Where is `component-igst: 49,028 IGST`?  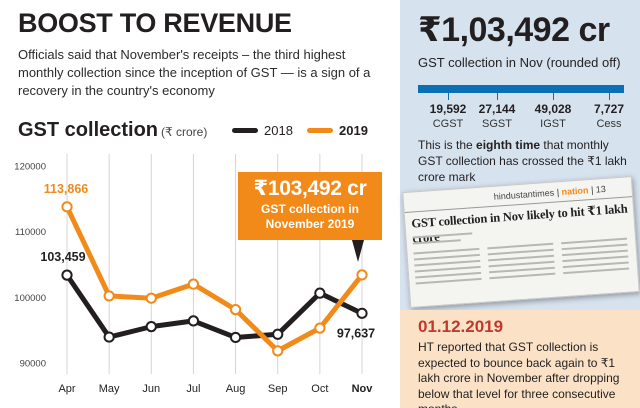
component-igst: 49,028 IGST is located at coordinates (553, 65).